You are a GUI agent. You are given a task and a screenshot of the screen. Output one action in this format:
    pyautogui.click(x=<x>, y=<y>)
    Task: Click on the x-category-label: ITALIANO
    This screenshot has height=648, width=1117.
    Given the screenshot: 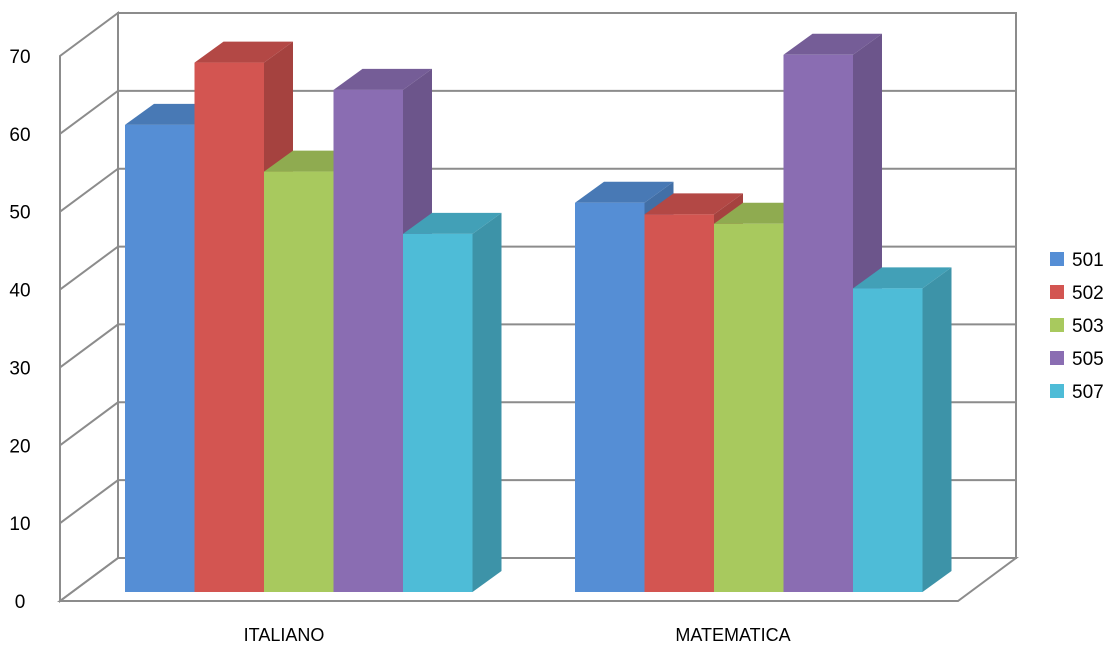 What is the action you would take?
    pyautogui.click(x=284, y=635)
    